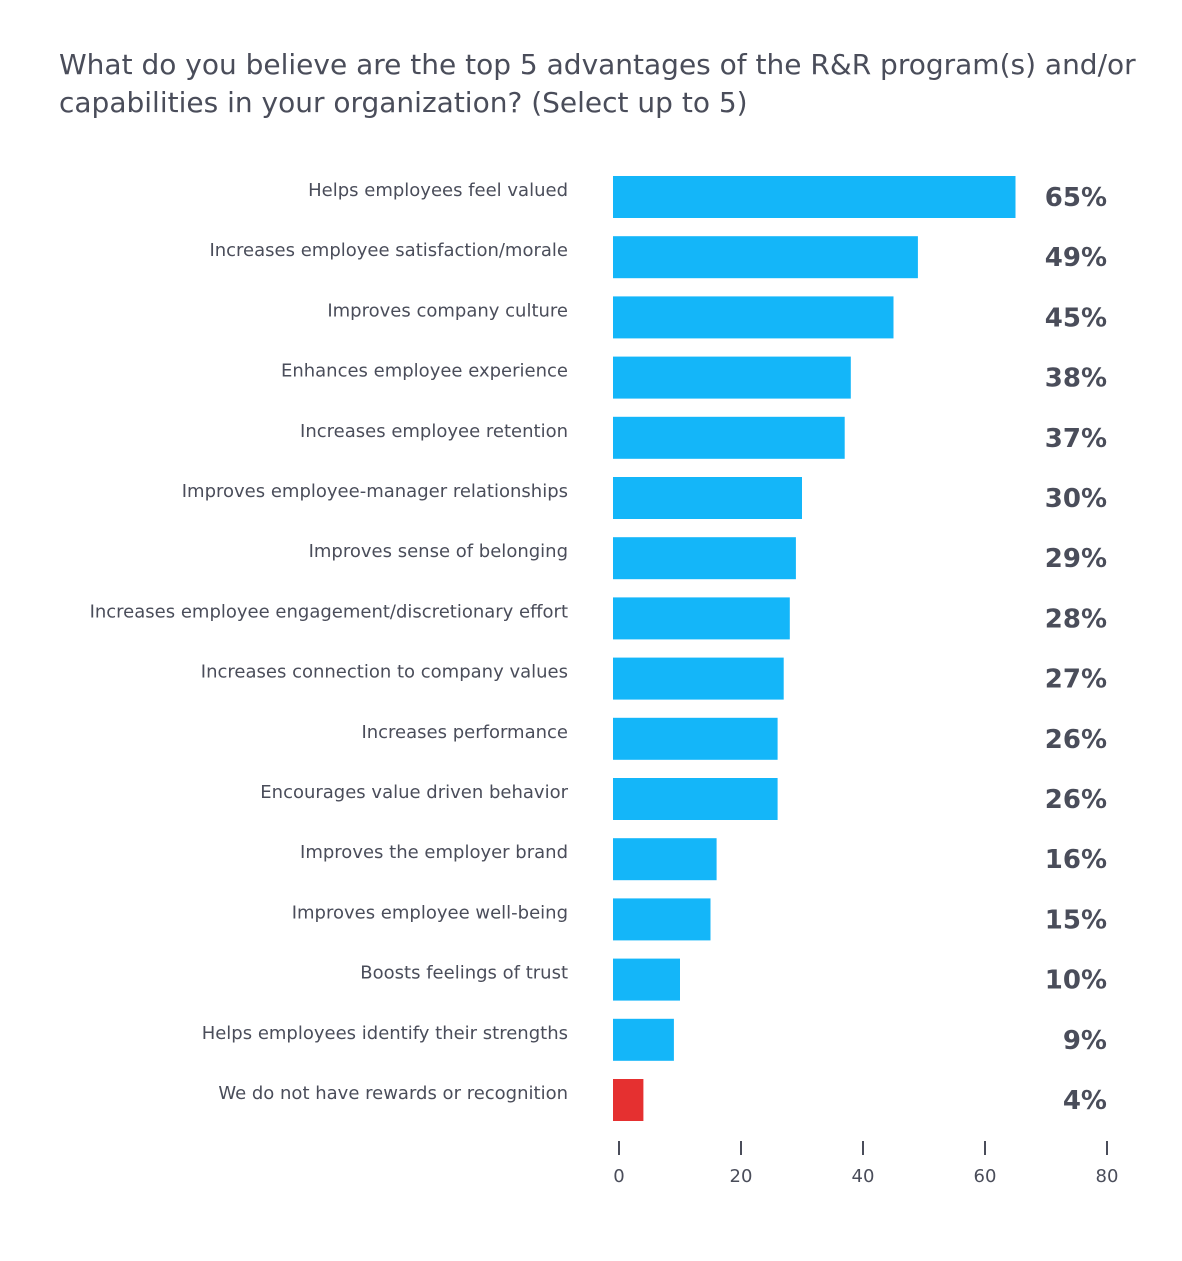  What do you see at coordinates (434, 431) in the screenshot?
I see `category-label: Increases employee retention` at bounding box center [434, 431].